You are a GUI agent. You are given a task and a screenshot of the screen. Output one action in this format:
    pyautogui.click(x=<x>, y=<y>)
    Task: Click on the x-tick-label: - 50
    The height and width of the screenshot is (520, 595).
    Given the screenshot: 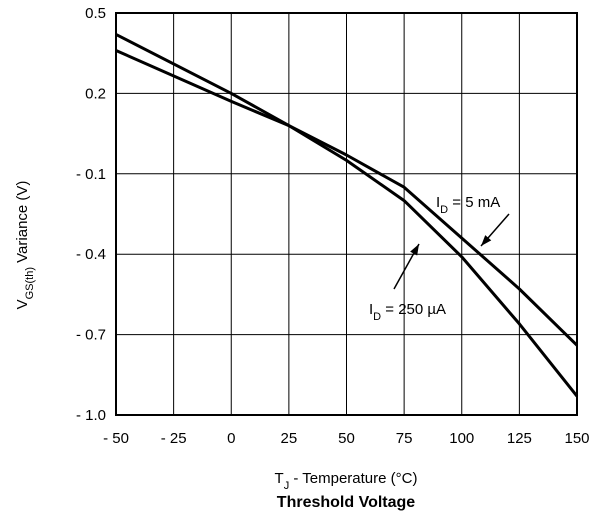 What is the action you would take?
    pyautogui.click(x=116, y=438)
    